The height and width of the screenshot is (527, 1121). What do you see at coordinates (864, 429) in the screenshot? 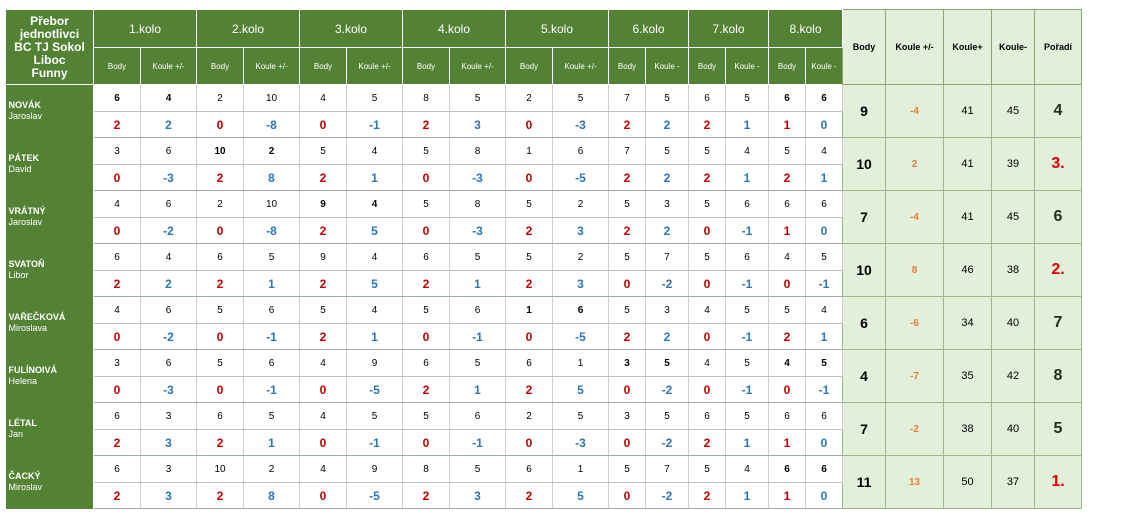
I see `summary-body: 7` at bounding box center [864, 429].